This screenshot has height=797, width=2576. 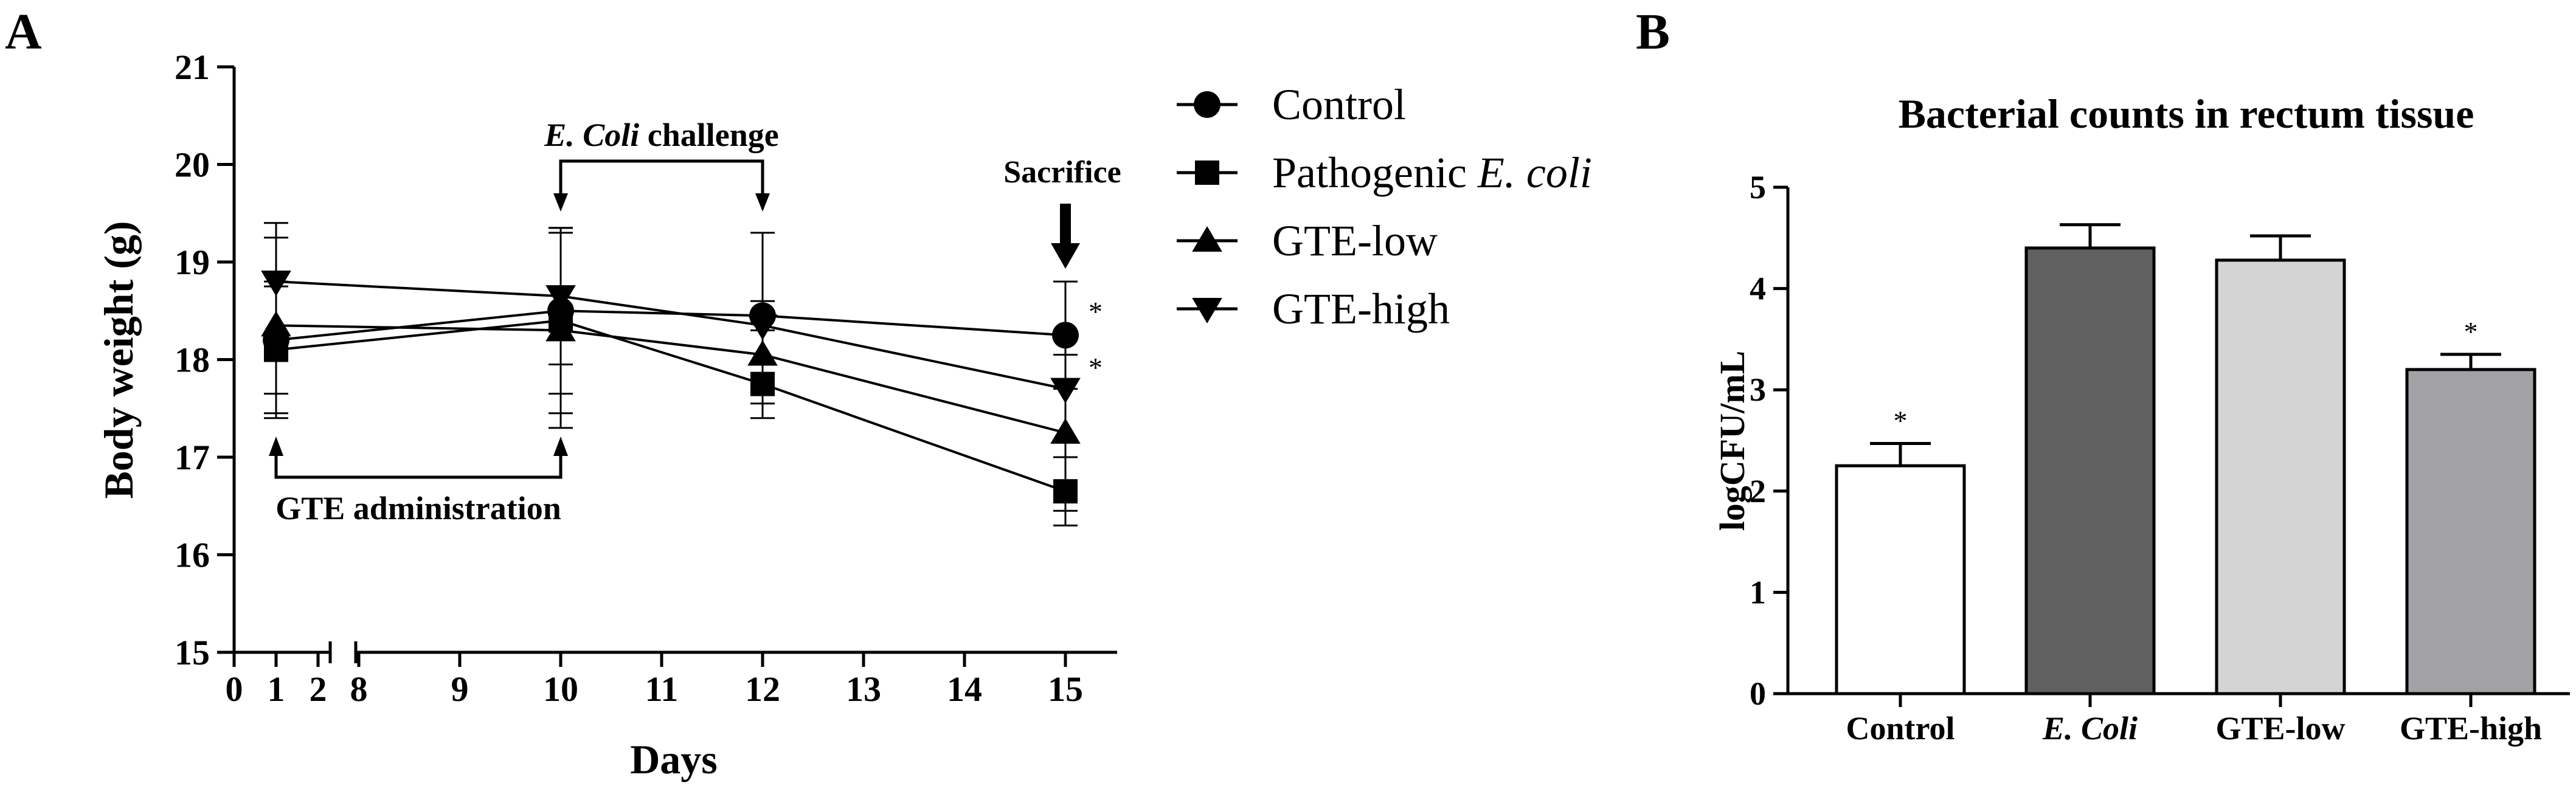 I want to click on x-tick-label: 15, so click(x=1065, y=689).